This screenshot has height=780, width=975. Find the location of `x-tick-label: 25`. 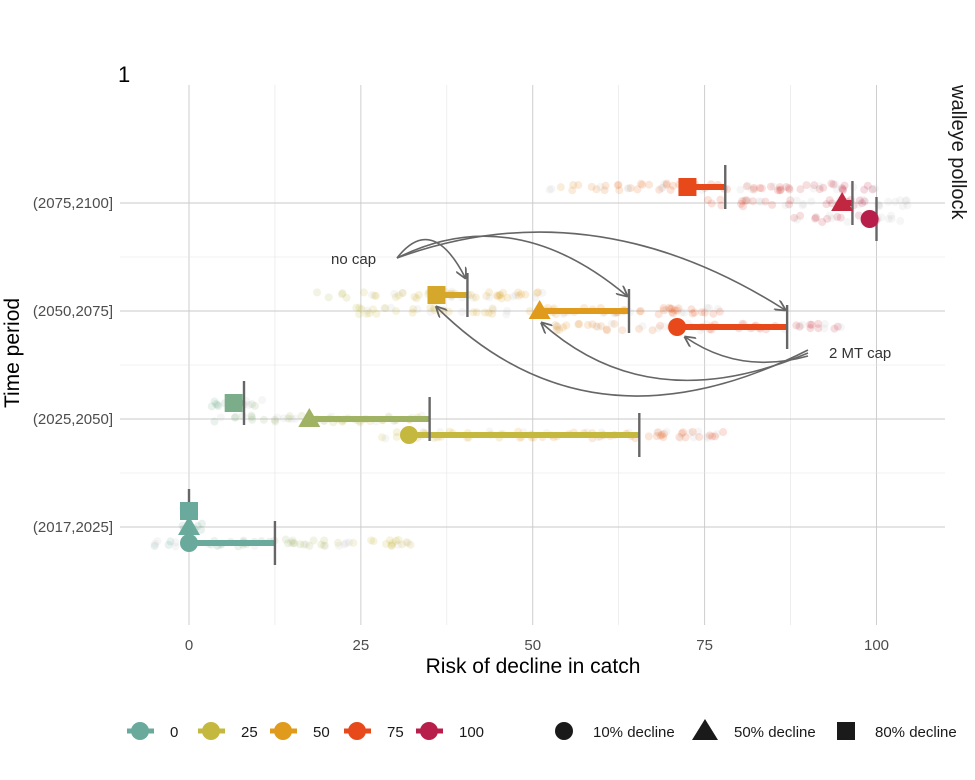

x-tick-label: 25 is located at coordinates (361, 645).